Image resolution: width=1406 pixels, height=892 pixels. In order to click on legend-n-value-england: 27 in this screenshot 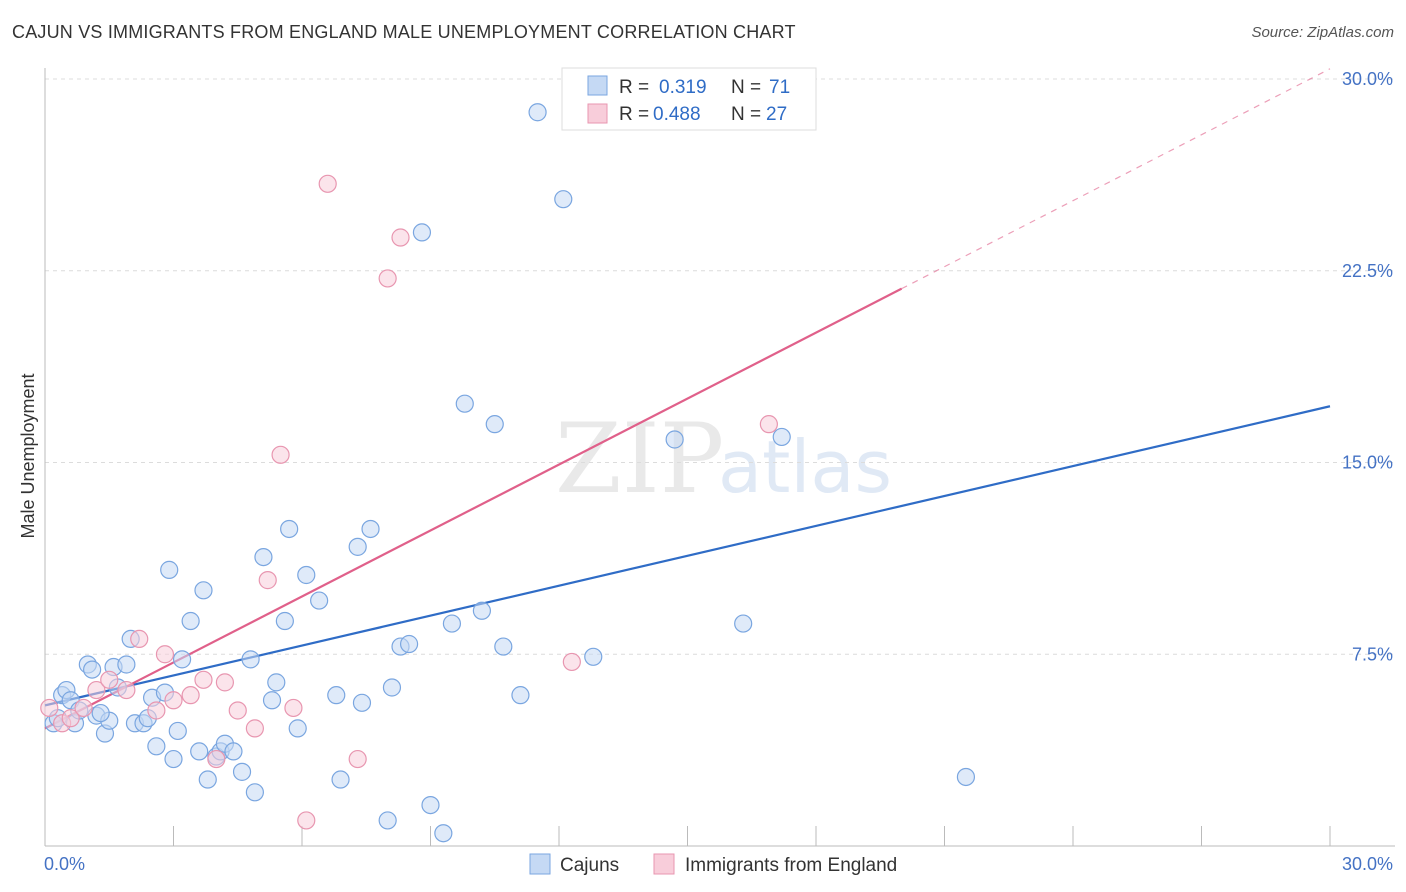, I will do `click(776, 114)`.